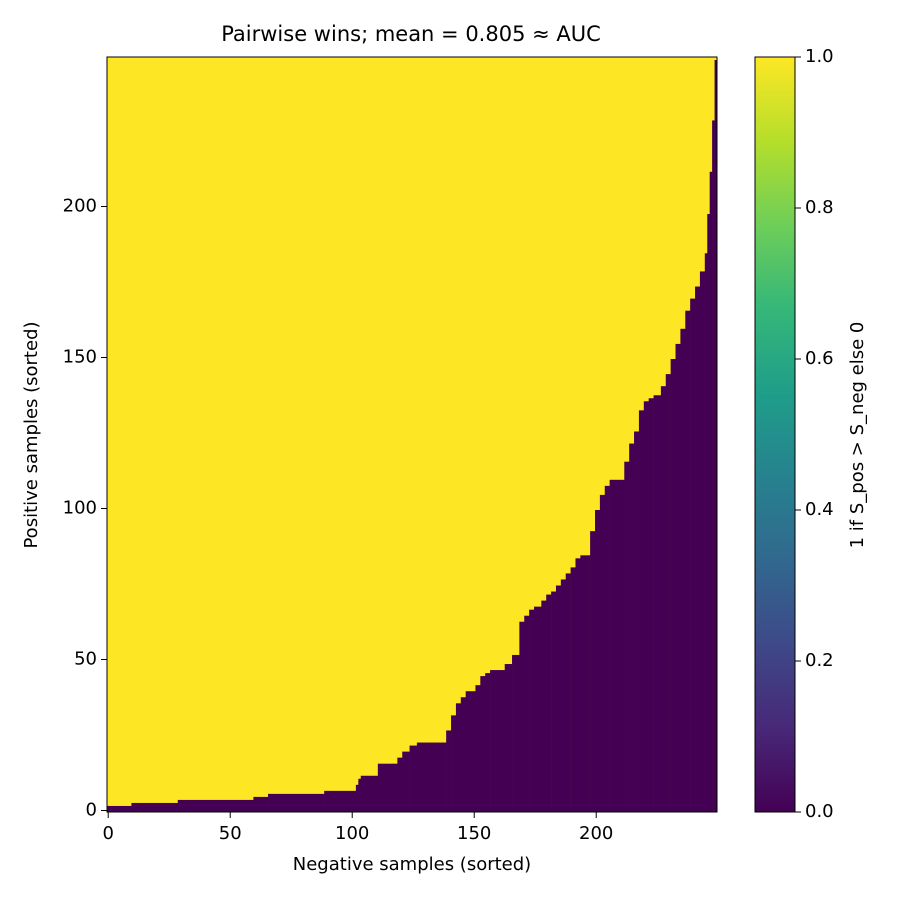 This screenshot has width=900, height=904. What do you see at coordinates (819, 56) in the screenshot?
I see `colorbar-tick-label: 1.0` at bounding box center [819, 56].